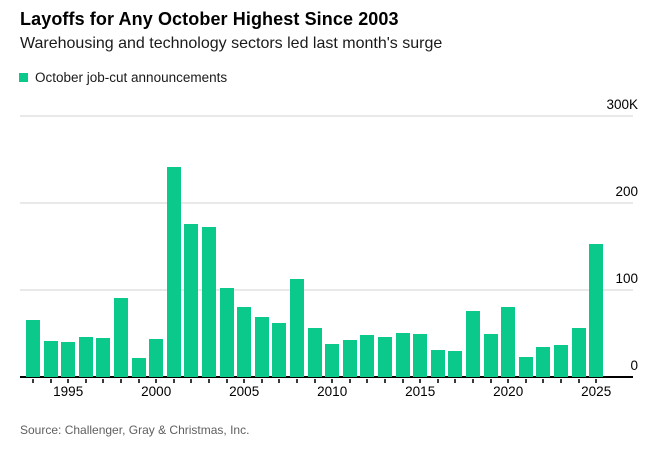  Describe the element at coordinates (634, 365) in the screenshot. I see `y-axis-label-0: 0` at that location.